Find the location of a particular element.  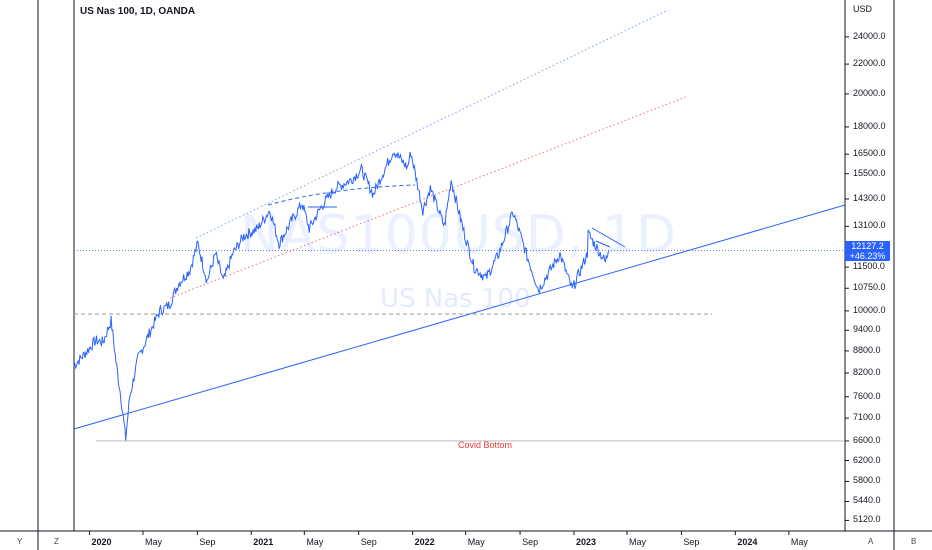

chart-title: US Nas 100, 1D, OANDA is located at coordinates (138, 11).